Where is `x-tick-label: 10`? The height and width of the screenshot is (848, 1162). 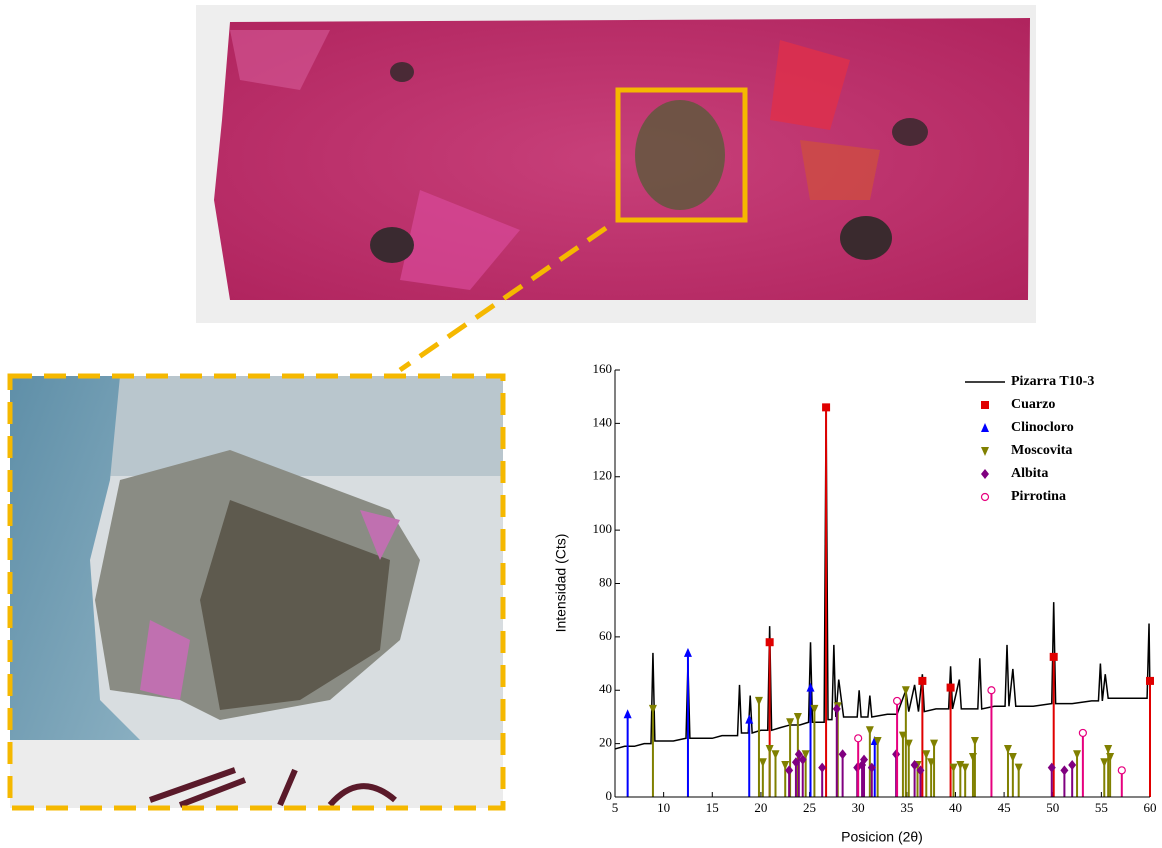 x-tick-label: 10 is located at coordinates (663, 807).